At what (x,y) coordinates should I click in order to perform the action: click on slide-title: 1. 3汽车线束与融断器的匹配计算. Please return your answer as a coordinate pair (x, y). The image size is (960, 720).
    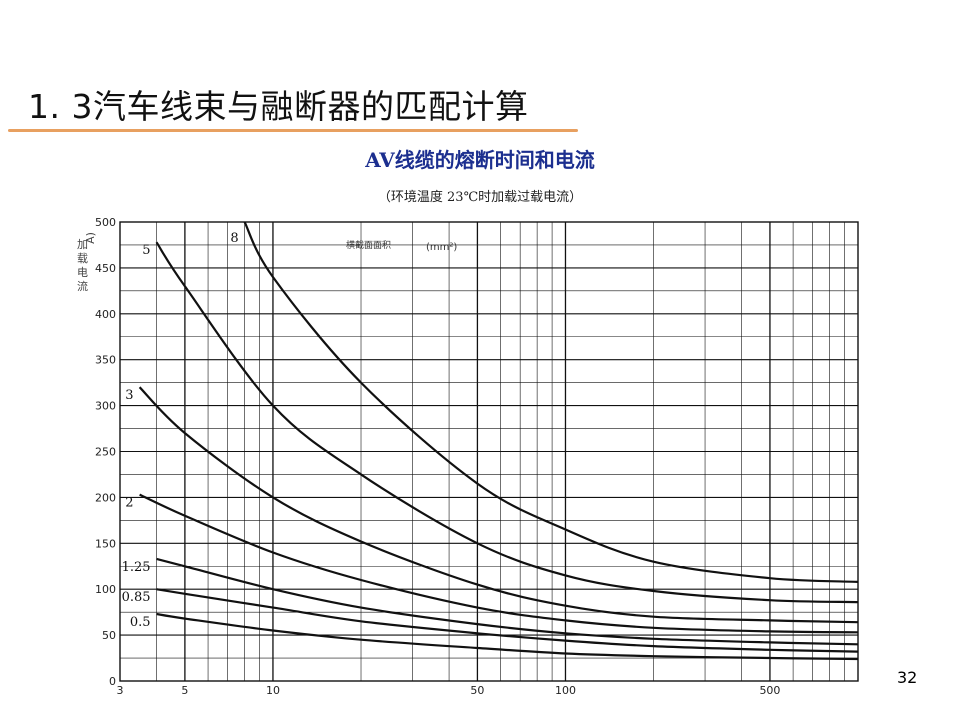
    Looking at the image, I should click on (278, 106).